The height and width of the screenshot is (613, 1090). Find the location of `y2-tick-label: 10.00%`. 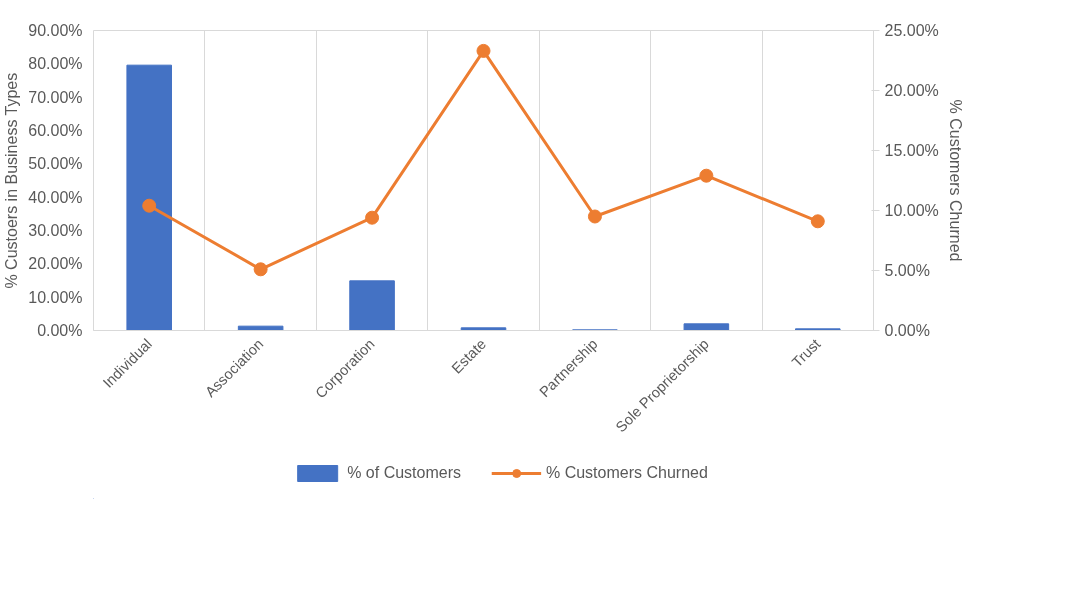

y2-tick-label: 10.00% is located at coordinates (911, 210).